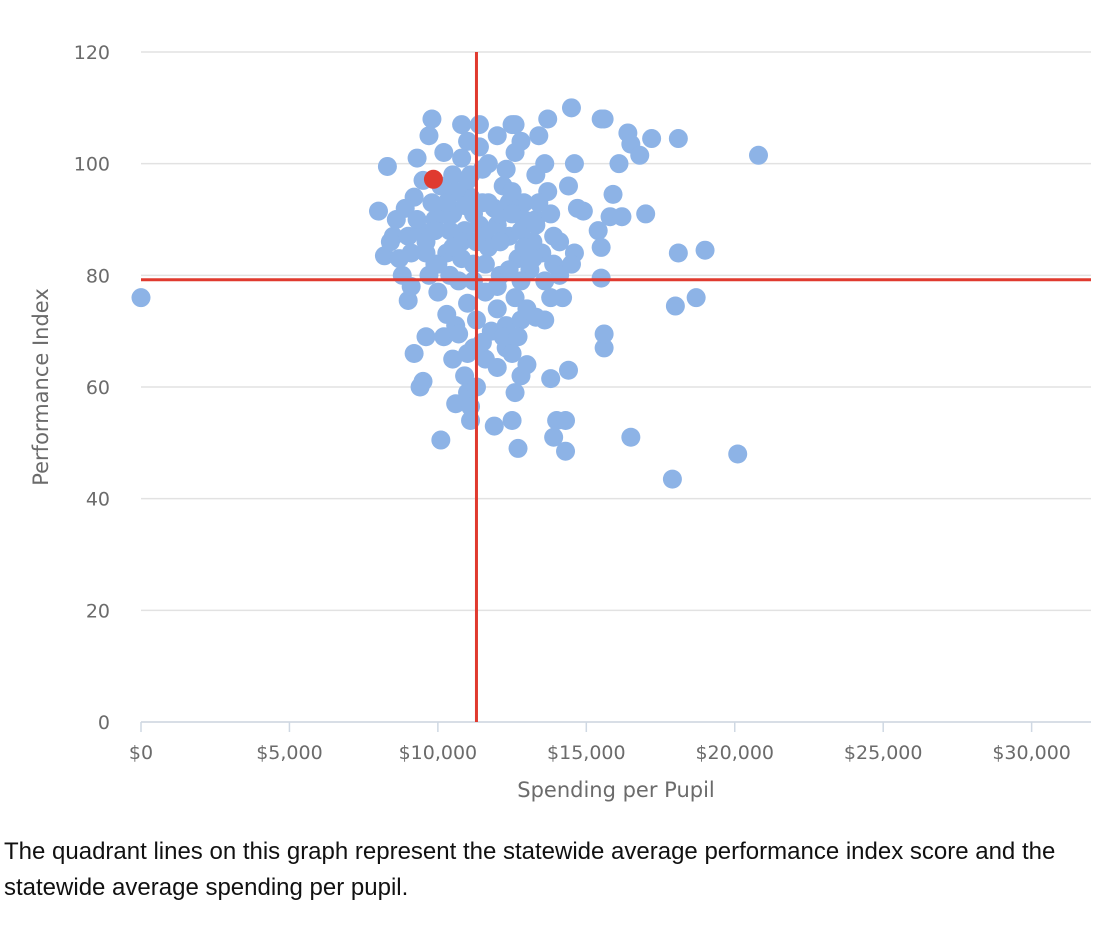 The width and height of the screenshot is (1116, 934). What do you see at coordinates (98, 611) in the screenshot?
I see `y-tick-label: 20` at bounding box center [98, 611].